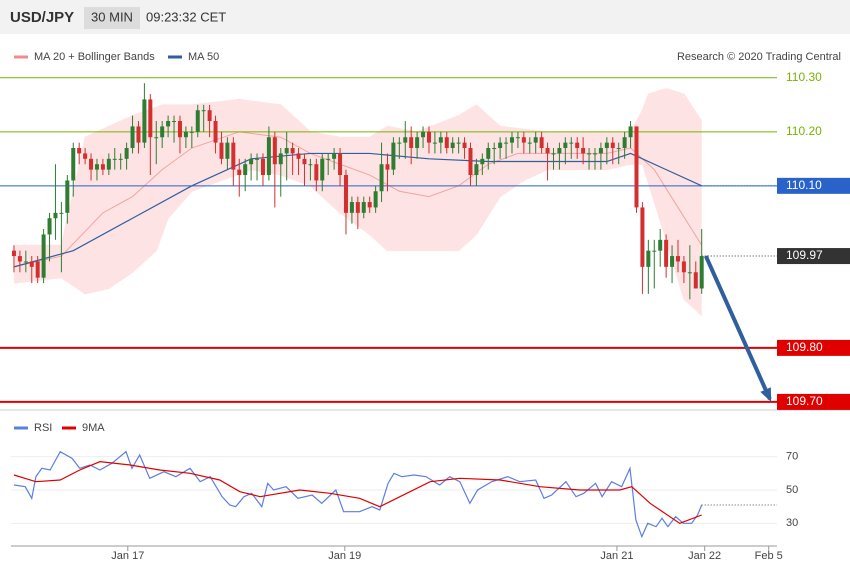 This screenshot has width=850, height=576. What do you see at coordinates (203, 57) in the screenshot?
I see `legend-label: MA 50` at bounding box center [203, 57].